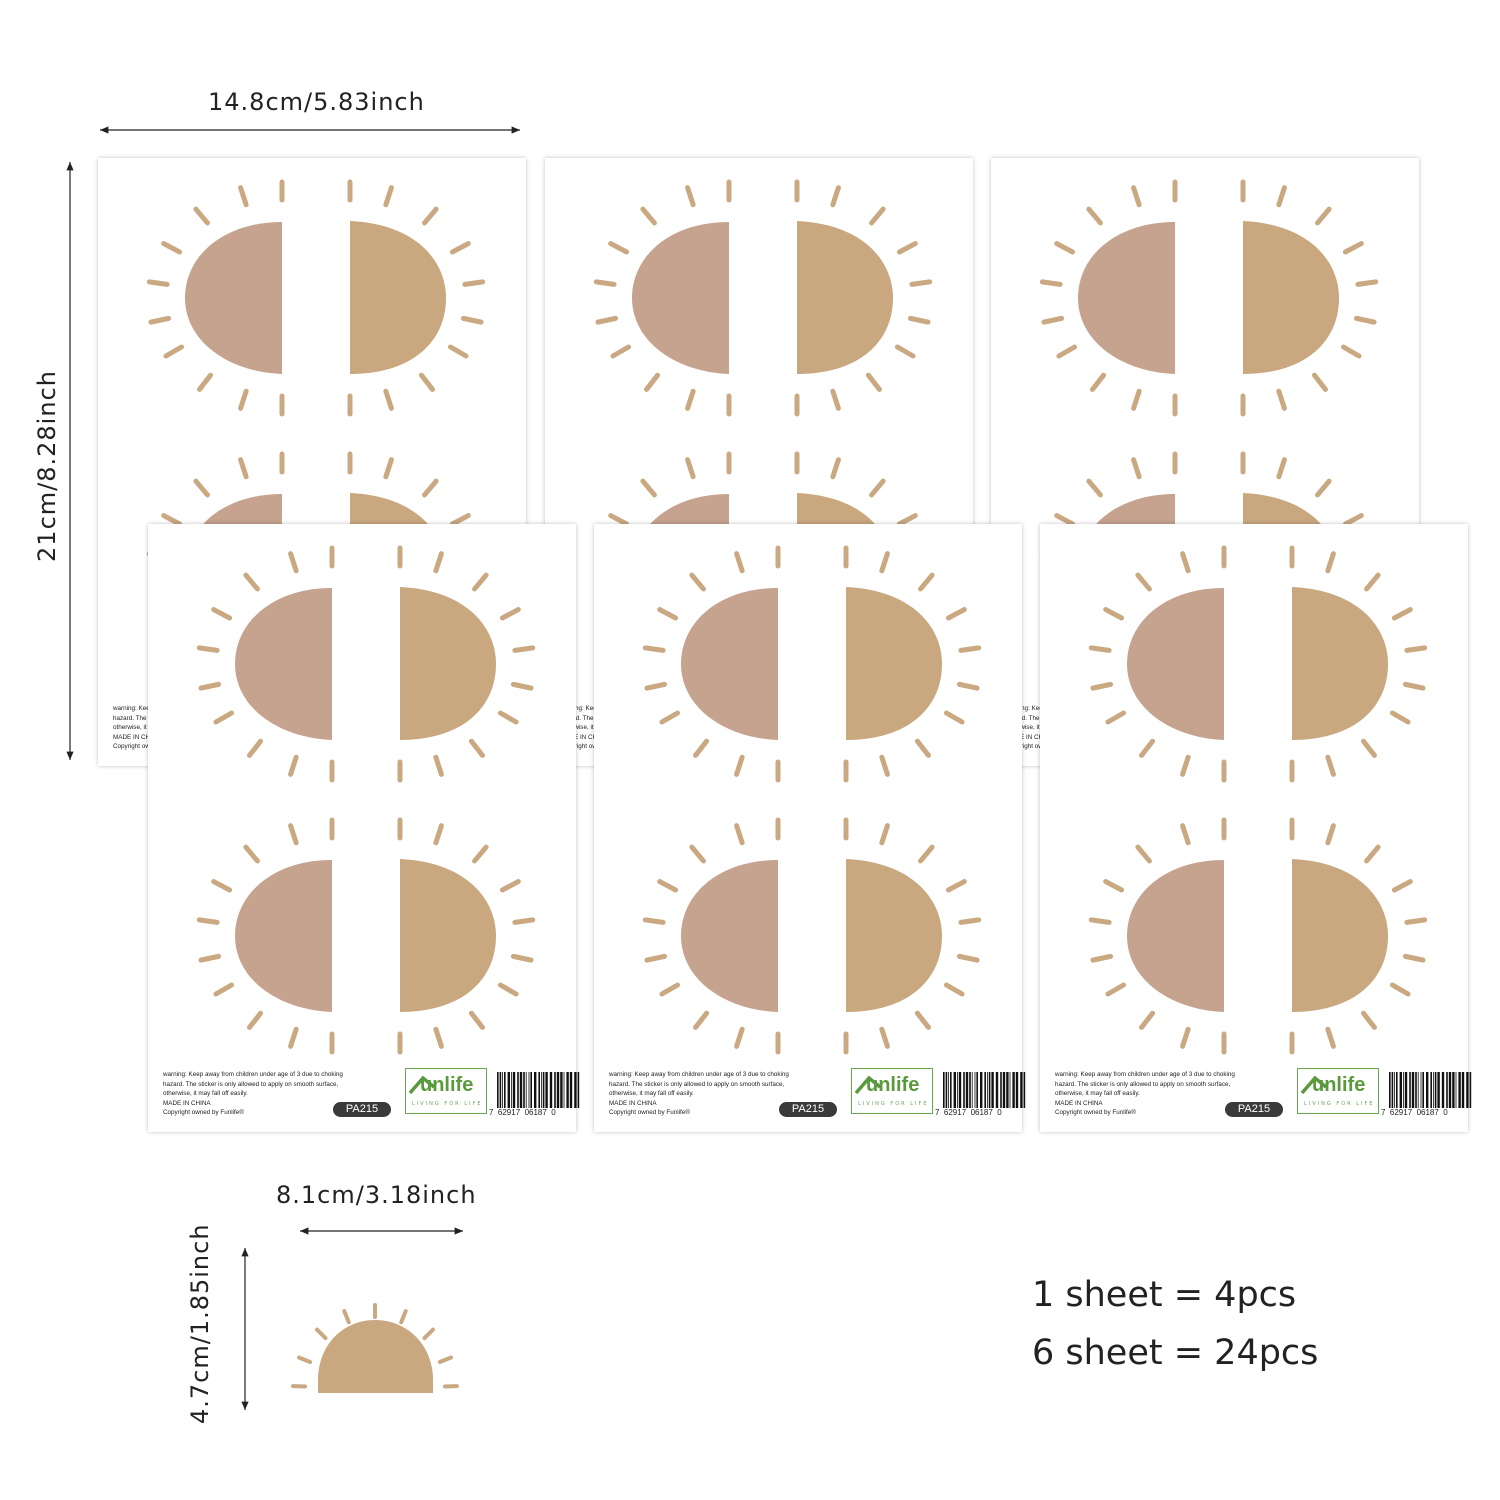  Describe the element at coordinates (375, 1348) in the screenshot. I see `single-sticker-preview` at that location.